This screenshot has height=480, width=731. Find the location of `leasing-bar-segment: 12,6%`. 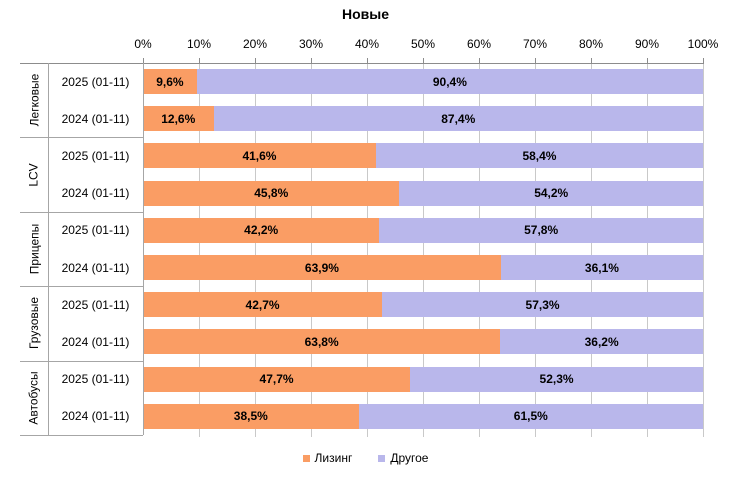

leasing-bar-segment: 12,6% is located at coordinates (178, 119).